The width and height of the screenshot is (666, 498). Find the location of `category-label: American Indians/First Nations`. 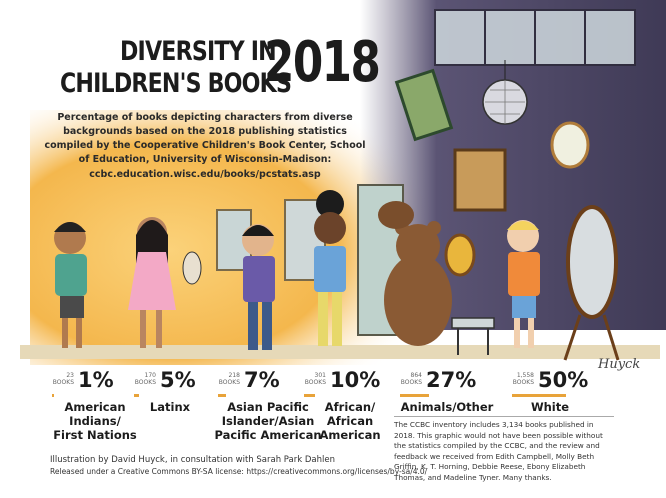

category-label: American Indians/First Nations is located at coordinates (95, 421).